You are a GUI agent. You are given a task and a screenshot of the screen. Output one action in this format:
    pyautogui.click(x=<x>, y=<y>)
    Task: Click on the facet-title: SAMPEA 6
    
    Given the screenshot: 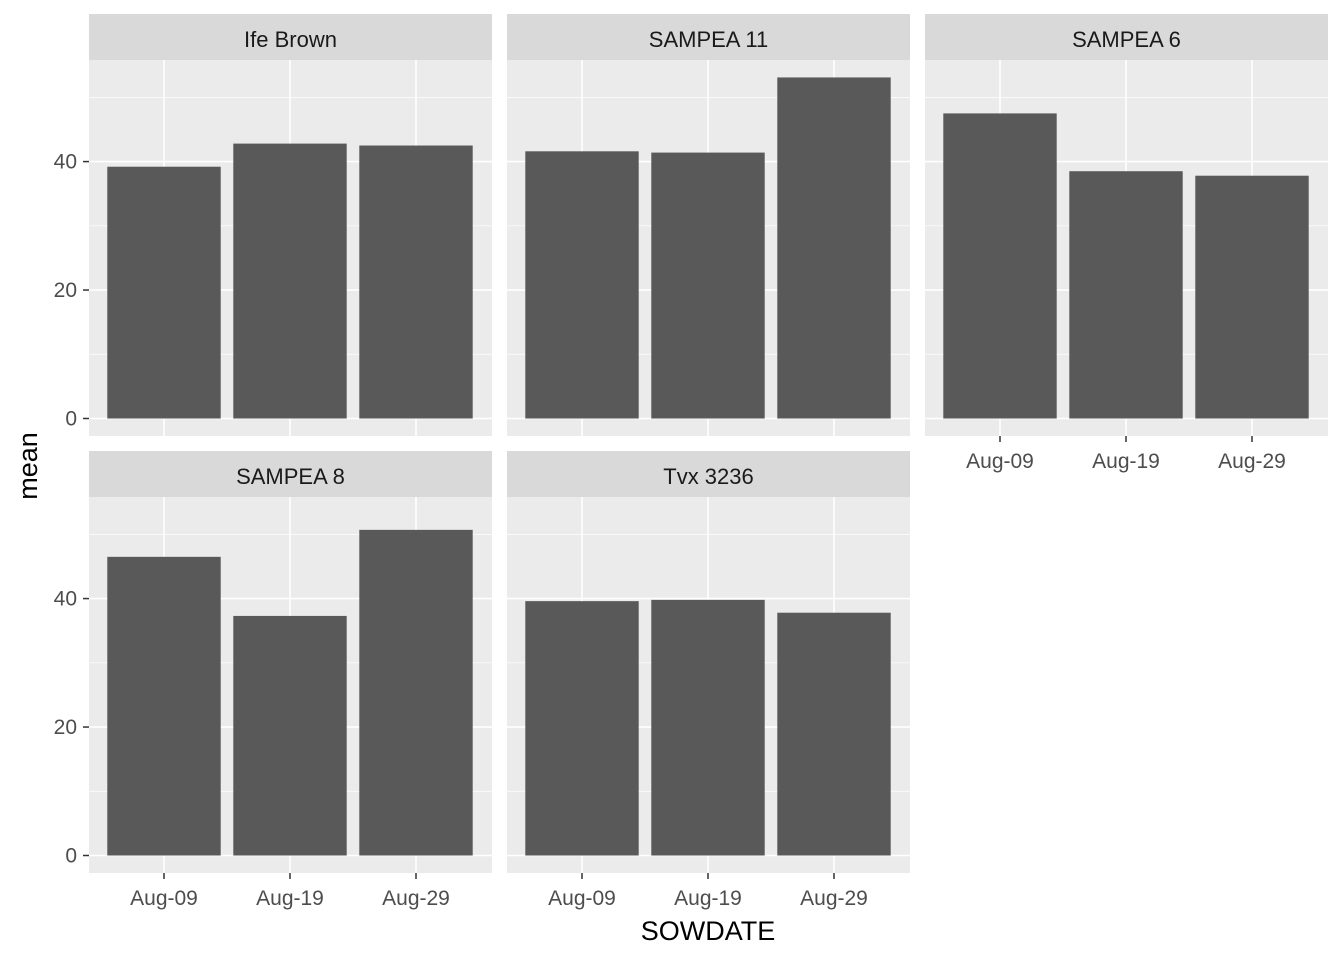 What is the action you would take?
    pyautogui.click(x=1126, y=39)
    